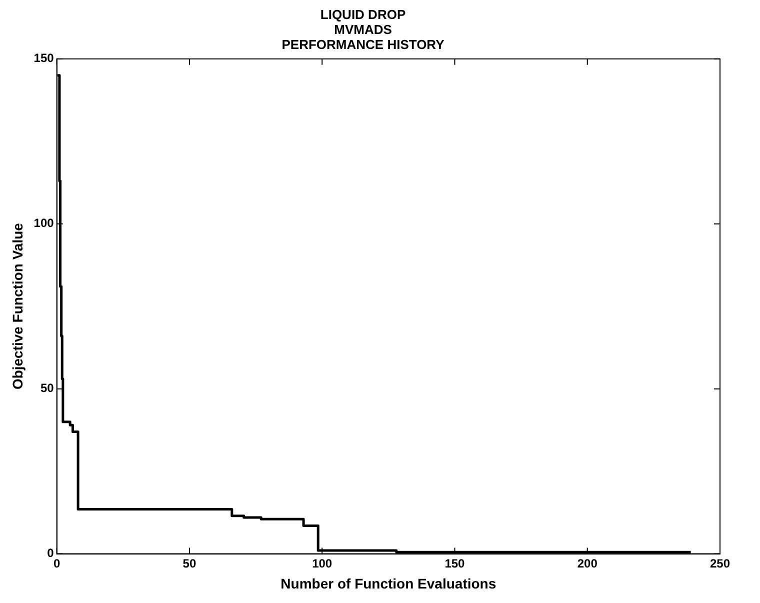 The height and width of the screenshot is (603, 760). What do you see at coordinates (50, 553) in the screenshot?
I see `y-tick-label: 0` at bounding box center [50, 553].